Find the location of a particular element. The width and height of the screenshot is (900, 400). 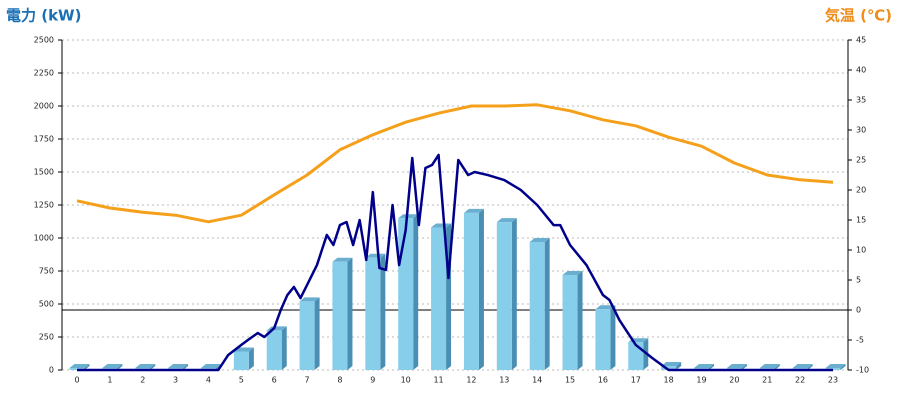

x-tick-label: 17 is located at coordinates (636, 380).